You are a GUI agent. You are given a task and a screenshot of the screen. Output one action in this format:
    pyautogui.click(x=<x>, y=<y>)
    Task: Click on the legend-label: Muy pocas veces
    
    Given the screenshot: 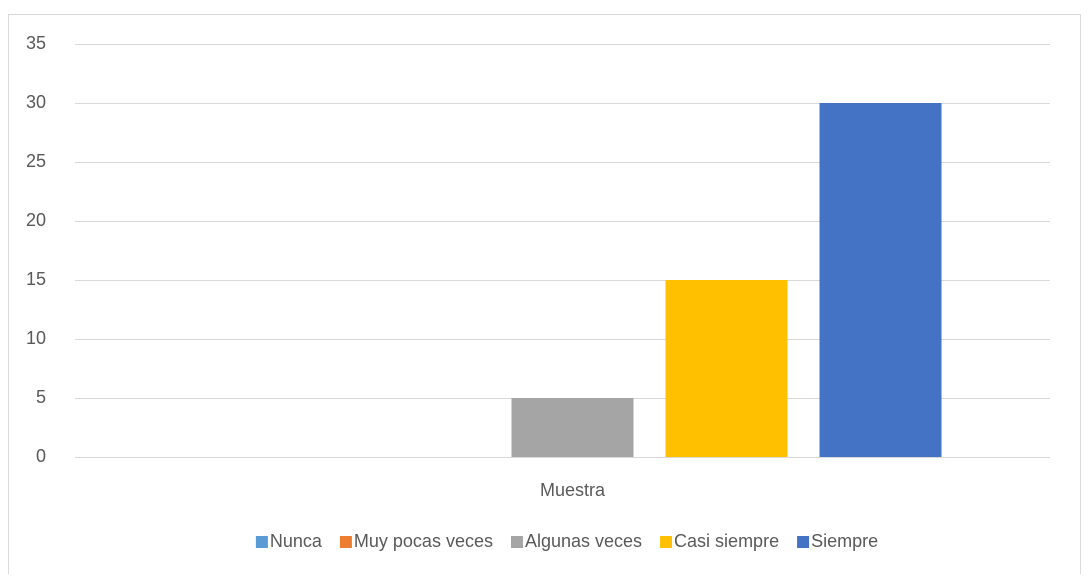 What is the action you would take?
    pyautogui.click(x=423, y=541)
    